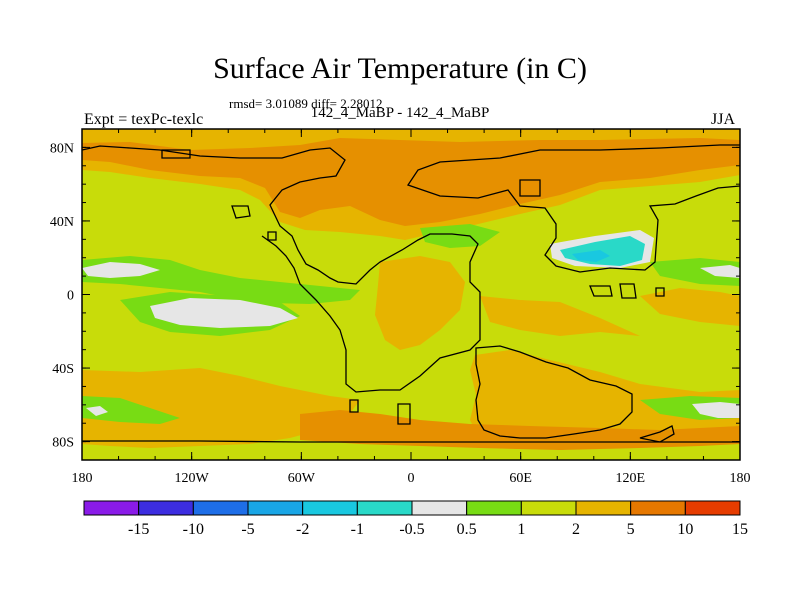  I want to click on colorbar-label: 5, so click(631, 529).